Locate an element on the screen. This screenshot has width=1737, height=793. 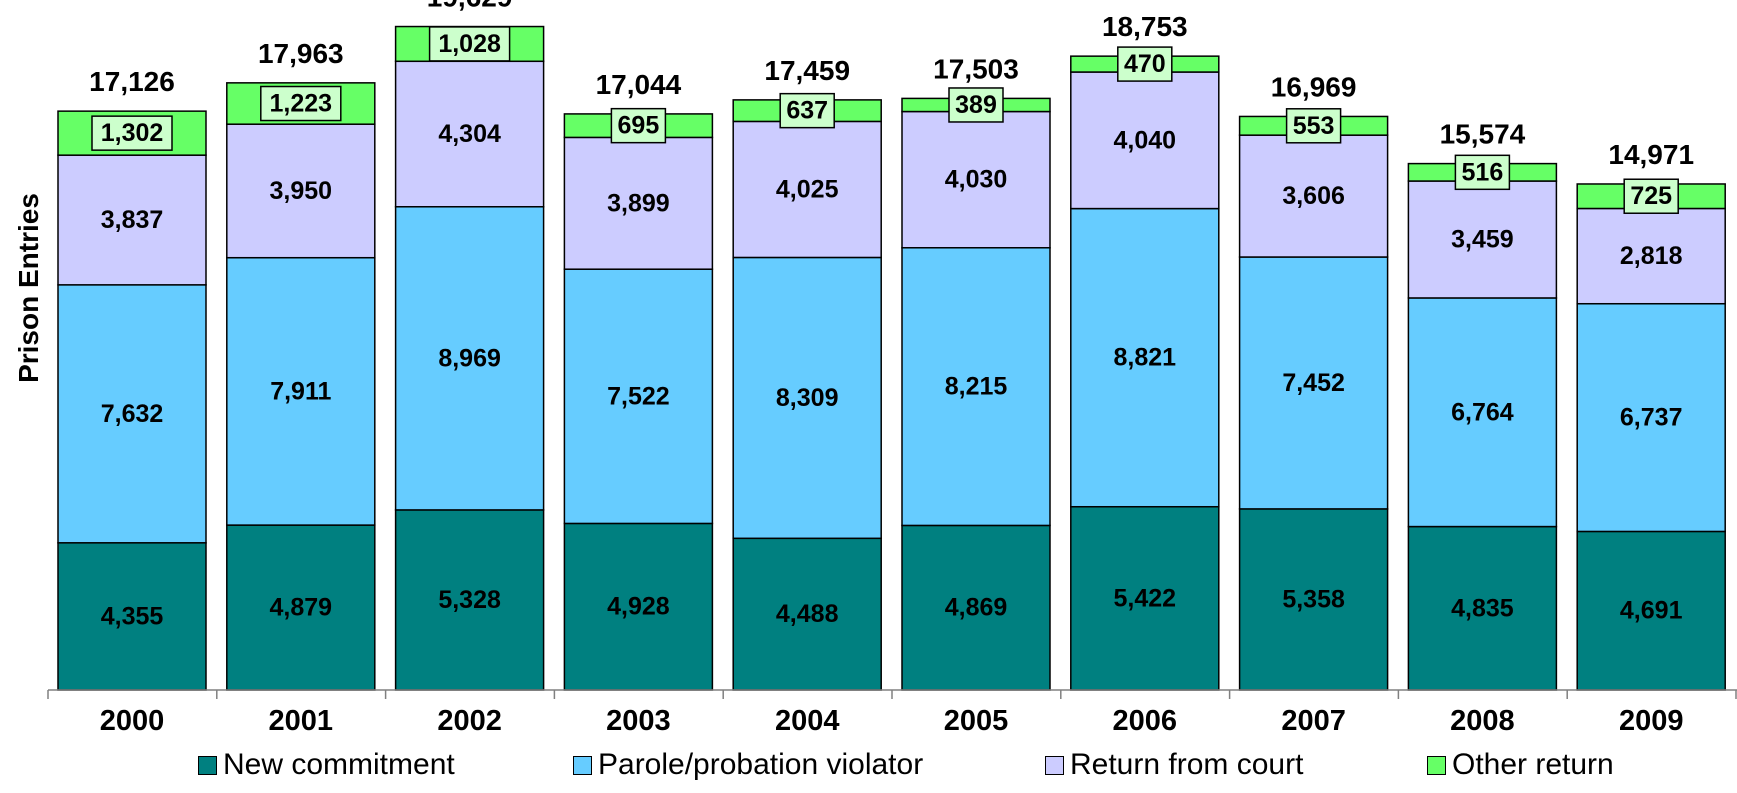
data-label-box-other-return-2009 is located at coordinates (1651, 196).